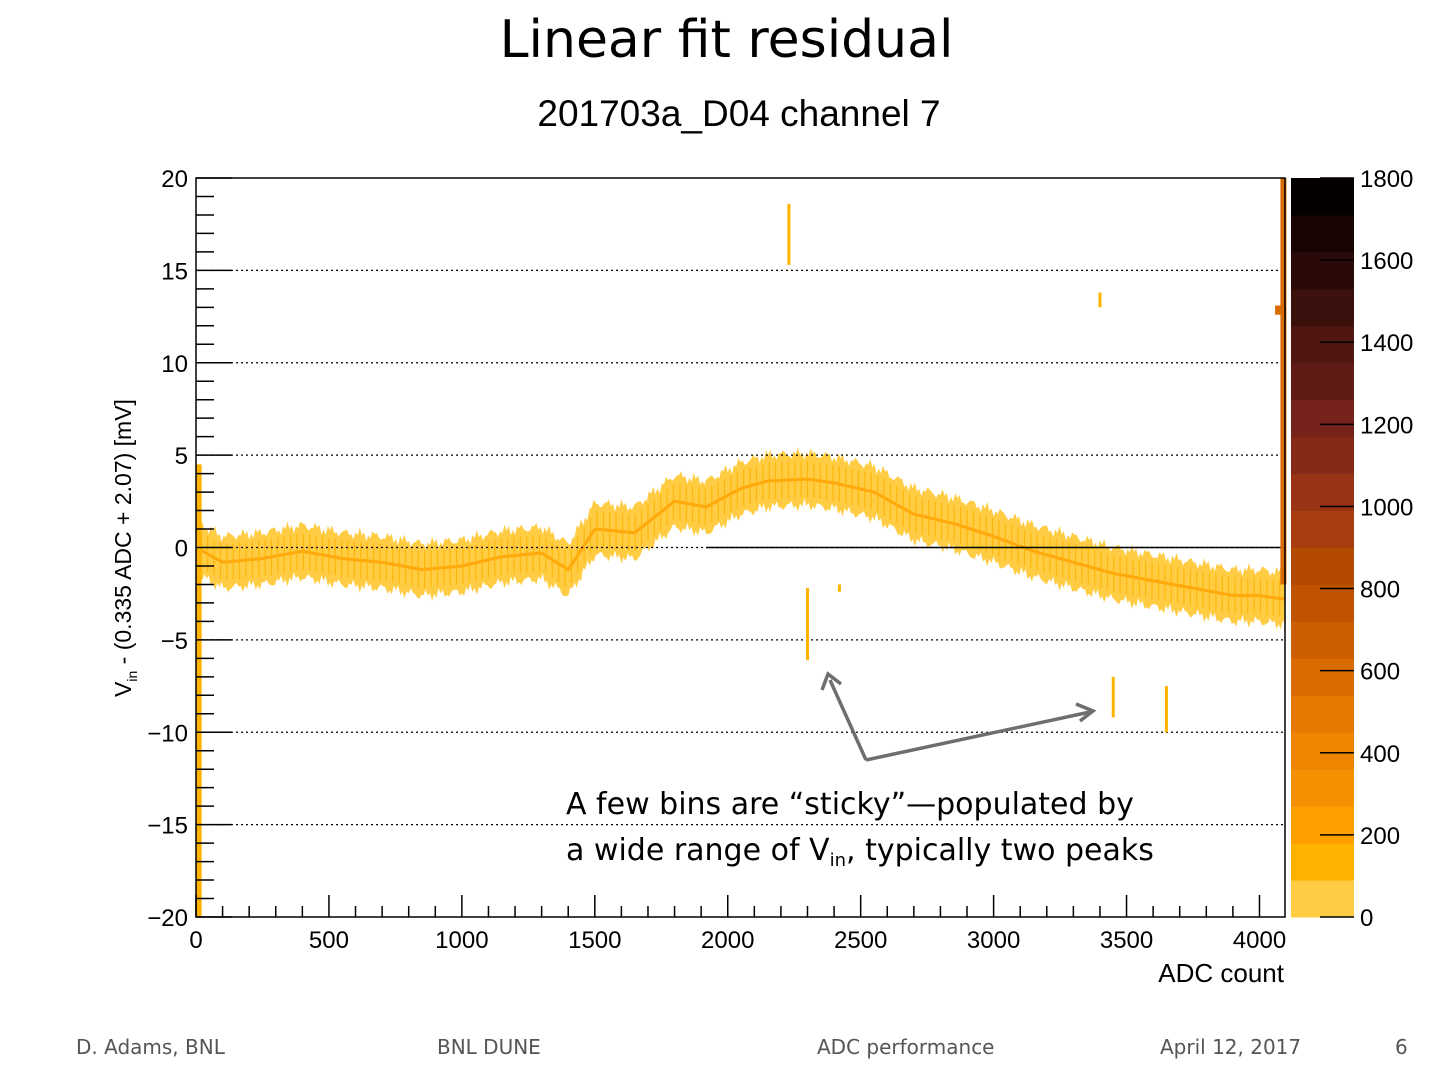  I want to click on x-tick-label: 2500, so click(860, 940).